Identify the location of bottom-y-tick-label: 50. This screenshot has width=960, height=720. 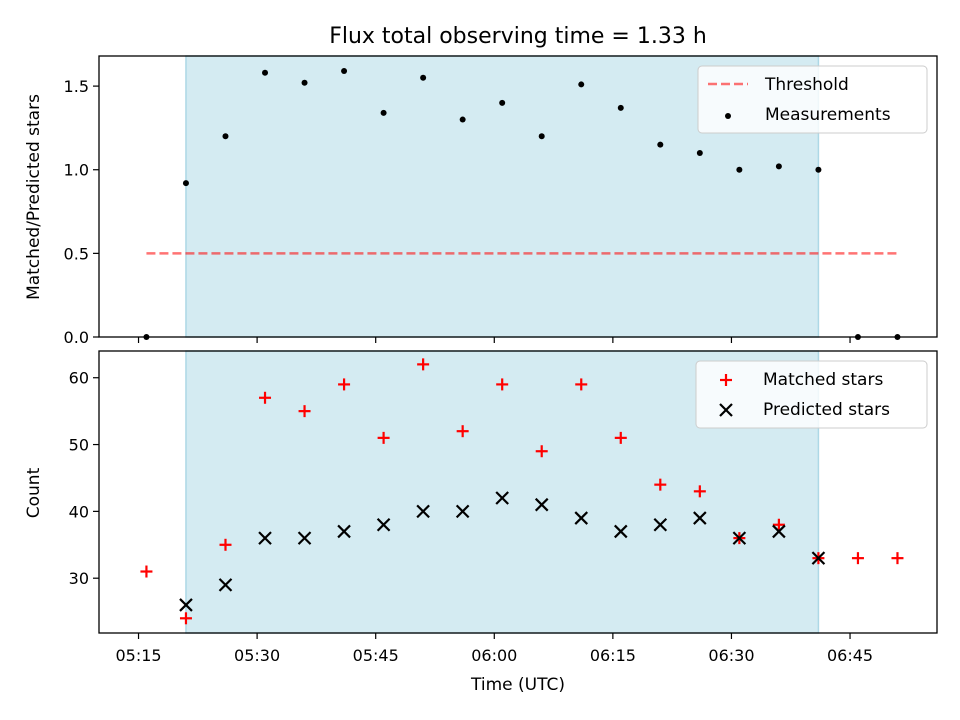
(79, 445).